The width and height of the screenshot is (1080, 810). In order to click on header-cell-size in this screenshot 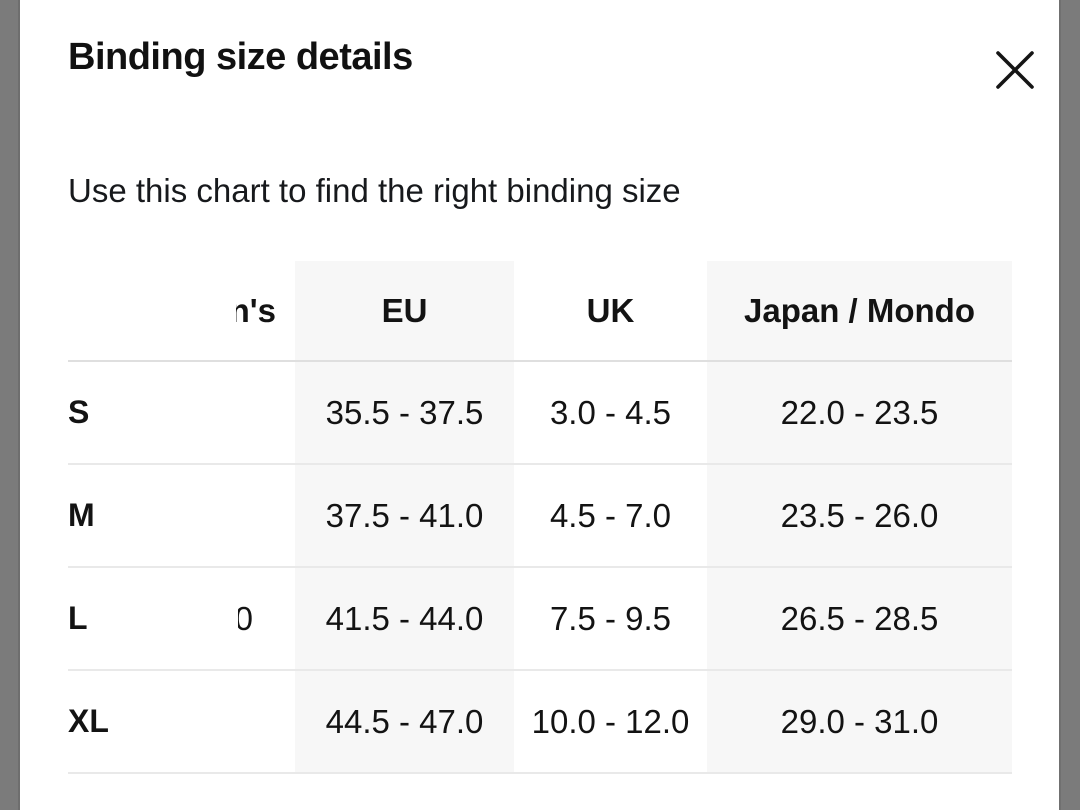, I will do `click(148, 310)`.